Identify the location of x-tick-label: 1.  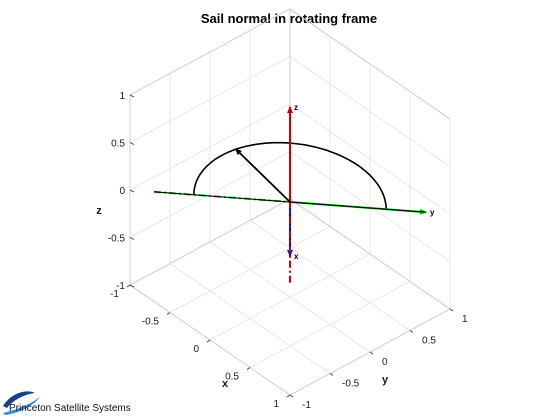
(276, 404).